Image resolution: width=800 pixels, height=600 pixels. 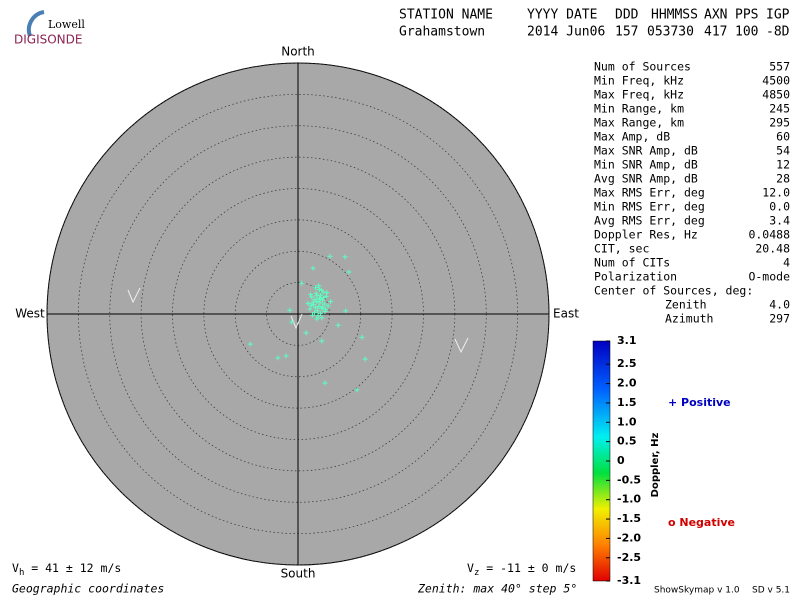 I want to click on stat-label: Num of CITs, so click(x=632, y=263).